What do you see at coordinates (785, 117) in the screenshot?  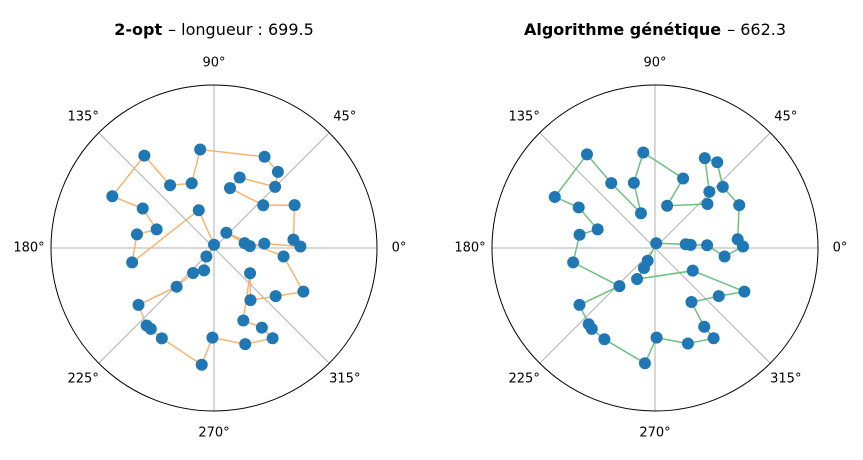 I see `theta-tick-label: 45°` at bounding box center [785, 117].